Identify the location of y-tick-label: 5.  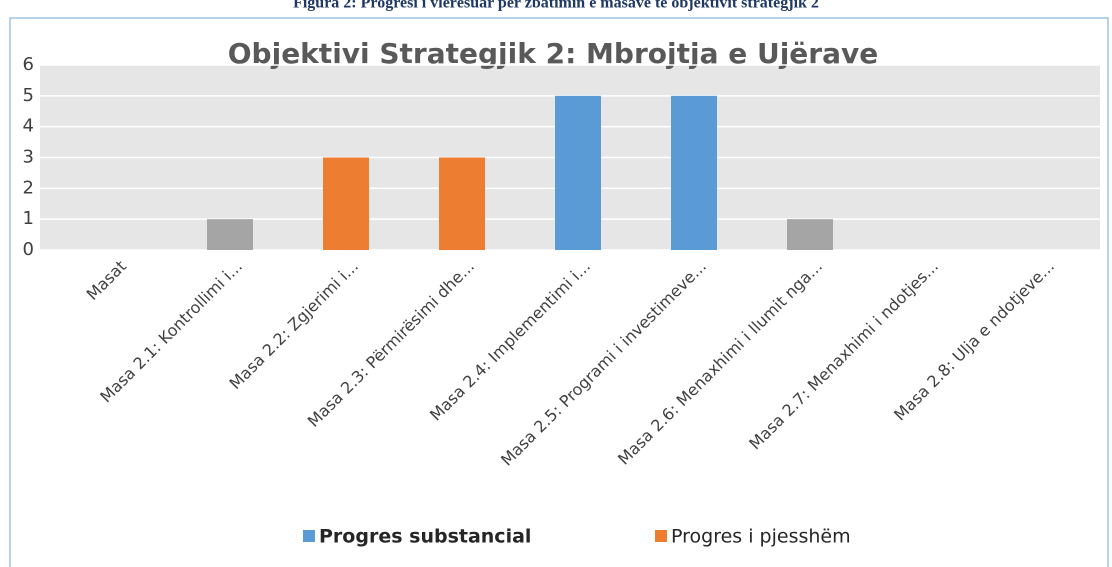
(28, 95).